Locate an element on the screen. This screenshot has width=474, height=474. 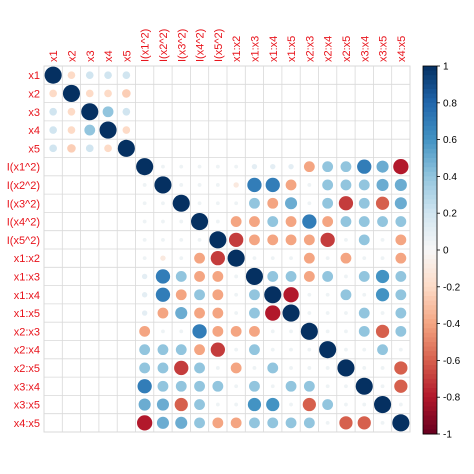
column-label: x4:x5 is located at coordinates (402, 49).